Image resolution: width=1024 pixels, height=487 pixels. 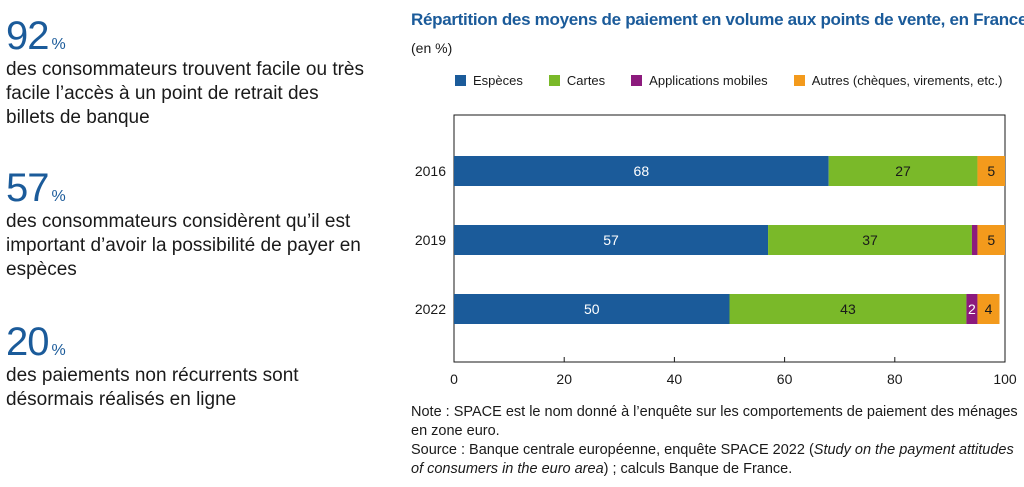 I want to click on y-tick-label: 2016, so click(x=430, y=171).